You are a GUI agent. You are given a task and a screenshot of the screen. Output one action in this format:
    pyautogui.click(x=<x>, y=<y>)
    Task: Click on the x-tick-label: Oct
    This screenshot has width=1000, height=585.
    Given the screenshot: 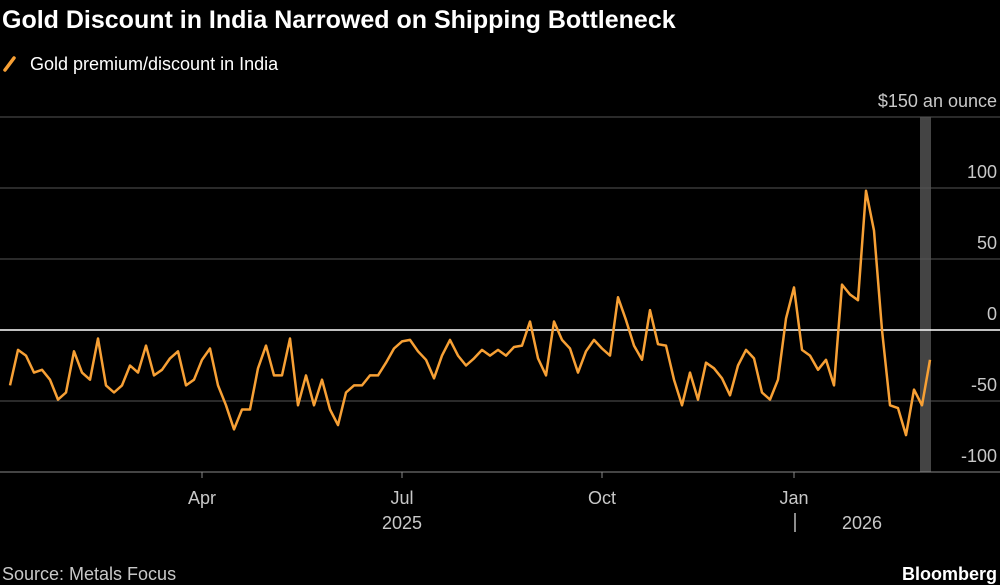 What is the action you would take?
    pyautogui.click(x=602, y=498)
    